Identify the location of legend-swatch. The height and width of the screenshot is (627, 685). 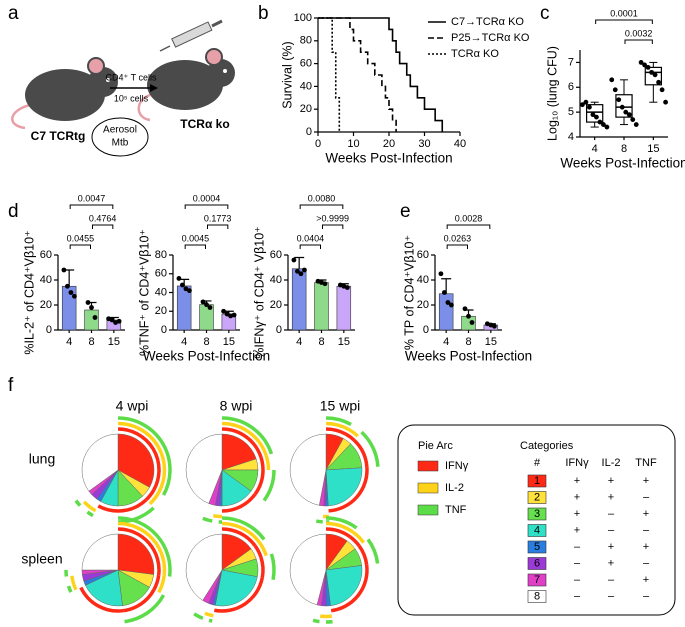
(428, 488).